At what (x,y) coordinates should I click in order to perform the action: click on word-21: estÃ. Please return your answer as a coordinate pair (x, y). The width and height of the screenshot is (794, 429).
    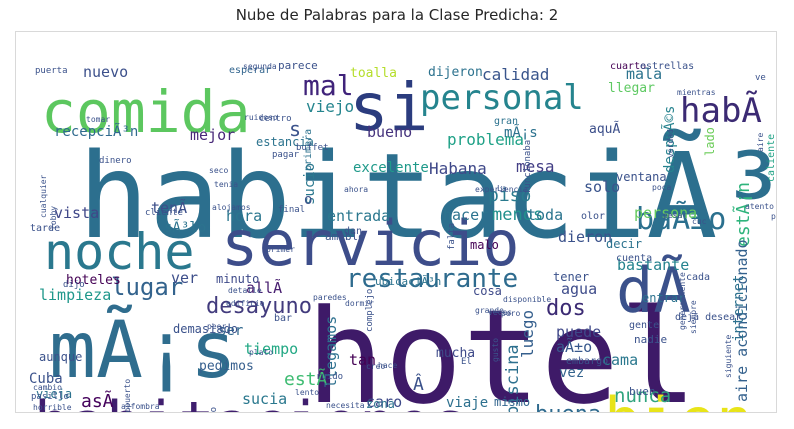
    Looking at the image, I should click on (306, 379).